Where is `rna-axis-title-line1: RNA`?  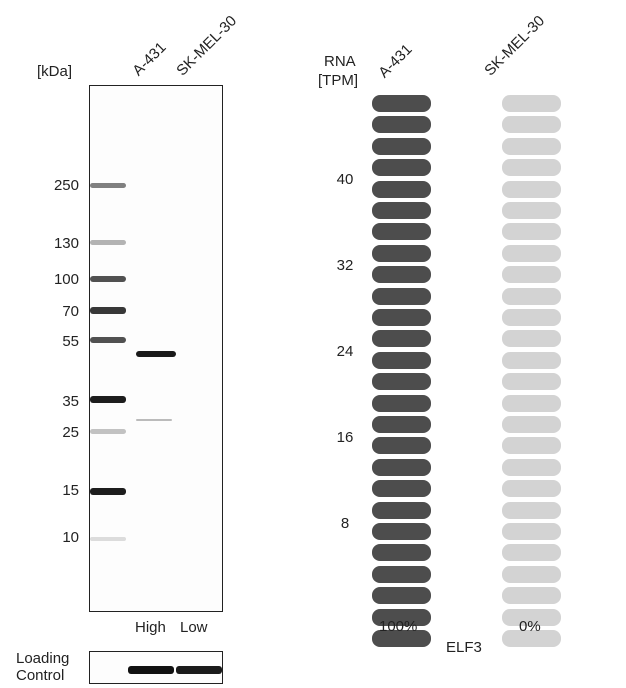
rna-axis-title-line1: RNA is located at coordinates (340, 61).